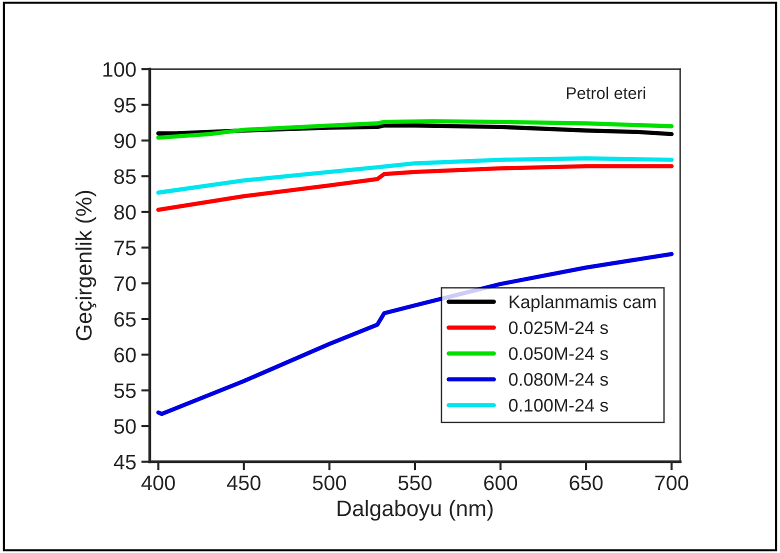  Describe the element at coordinates (125, 212) in the screenshot. I see `y-tick-label: 80` at that location.